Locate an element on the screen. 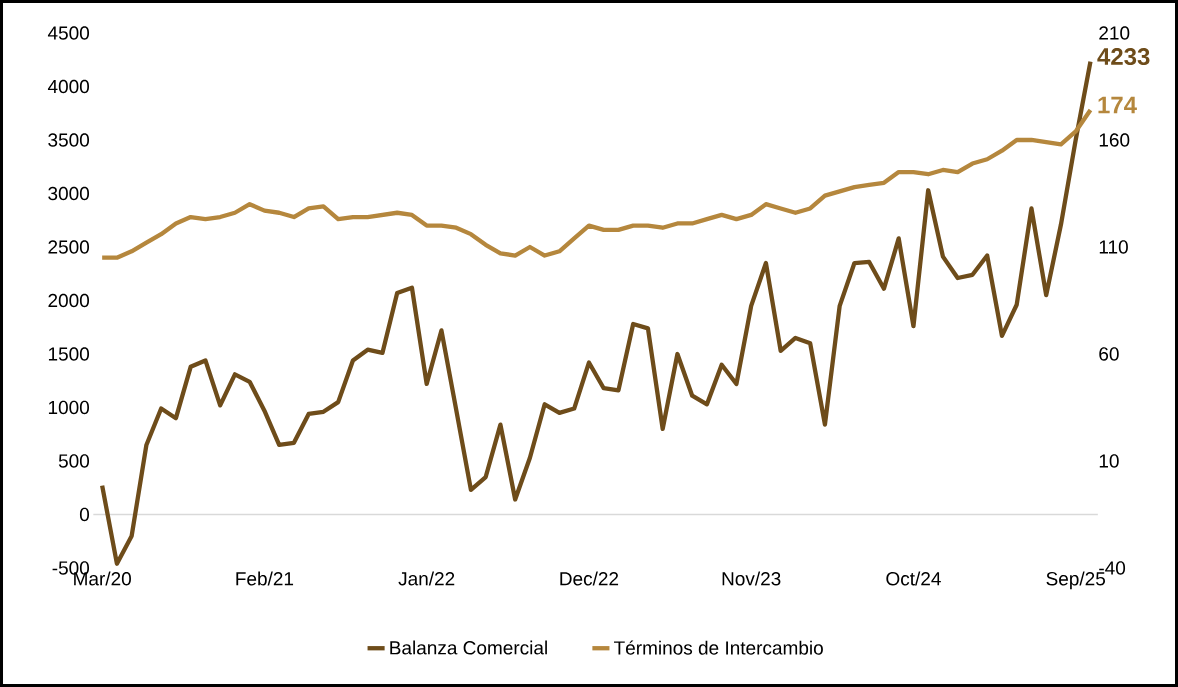  y-tick-label: 1500 is located at coordinates (69, 354).